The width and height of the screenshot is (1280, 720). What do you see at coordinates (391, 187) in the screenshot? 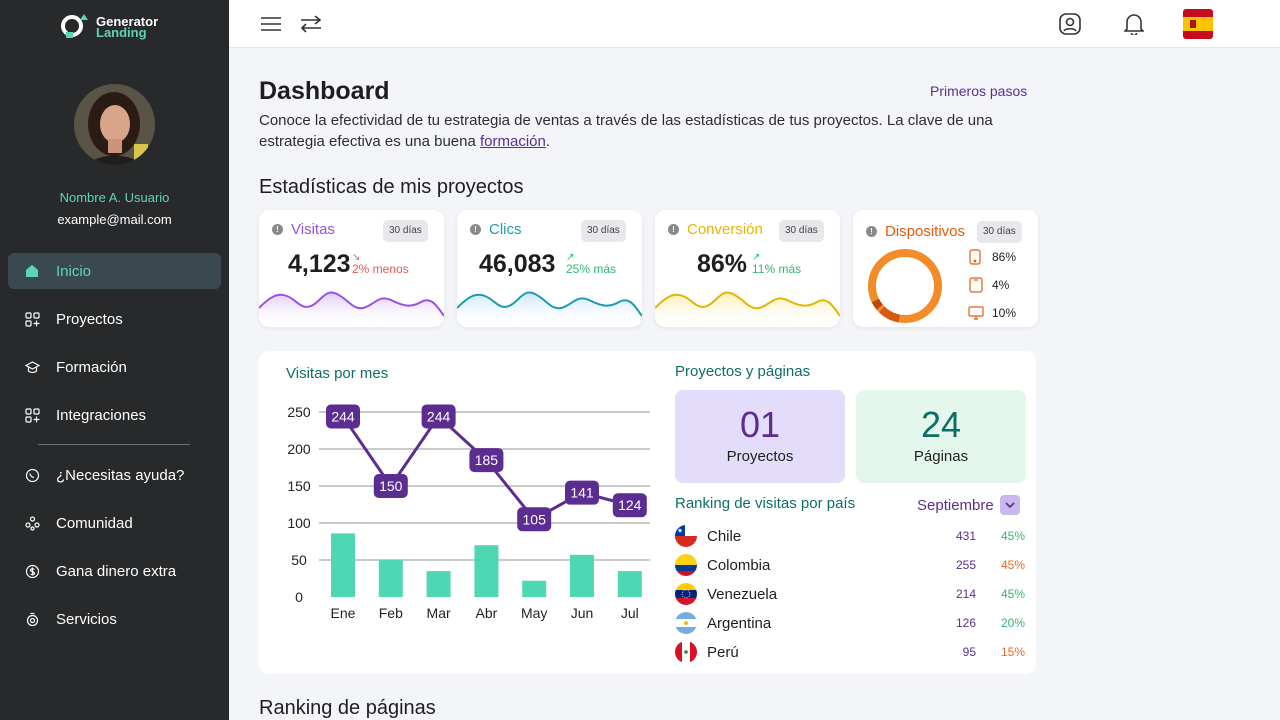
I see `stats-section-title: Estadísticas de mis proyectos` at bounding box center [391, 187].